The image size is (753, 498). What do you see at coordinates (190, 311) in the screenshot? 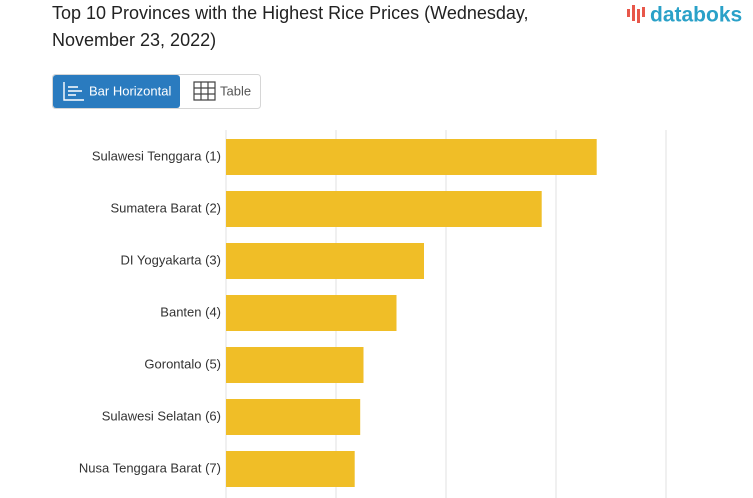
I see `y-tick-label: Banten (4)` at bounding box center [190, 311].